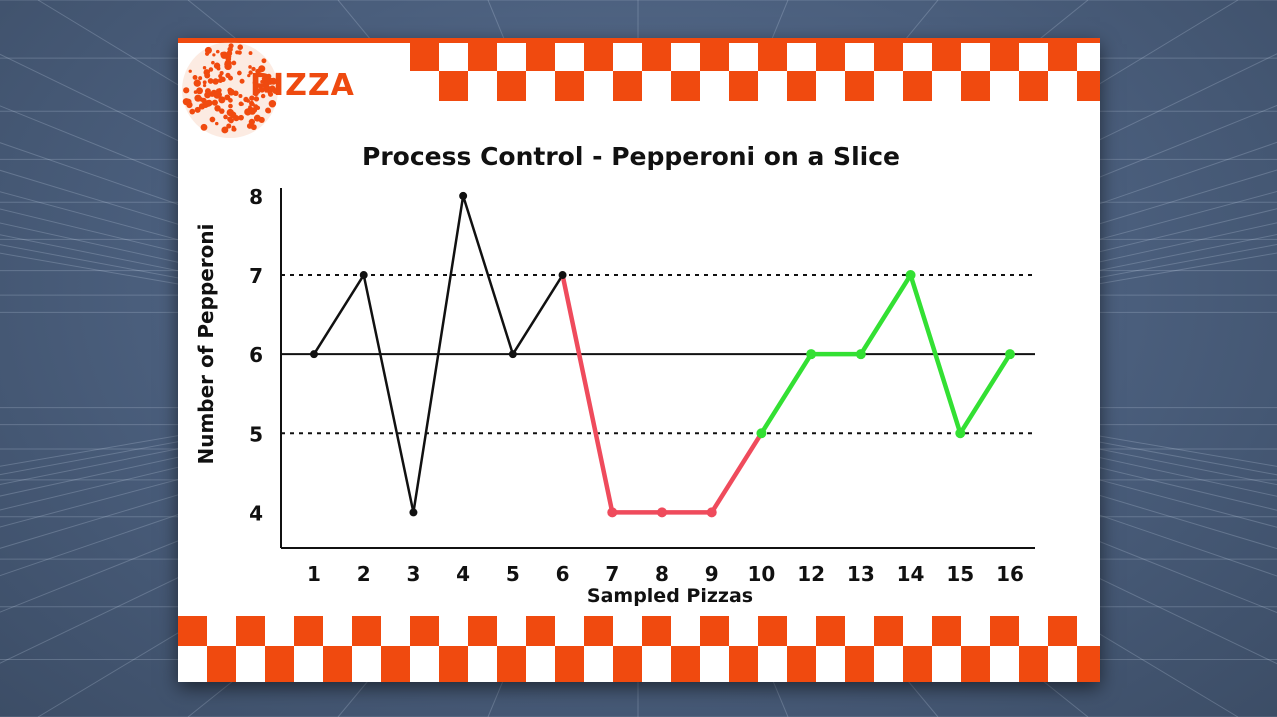 This screenshot has width=1277, height=717. I want to click on x-tick-label: 13, so click(861, 574).